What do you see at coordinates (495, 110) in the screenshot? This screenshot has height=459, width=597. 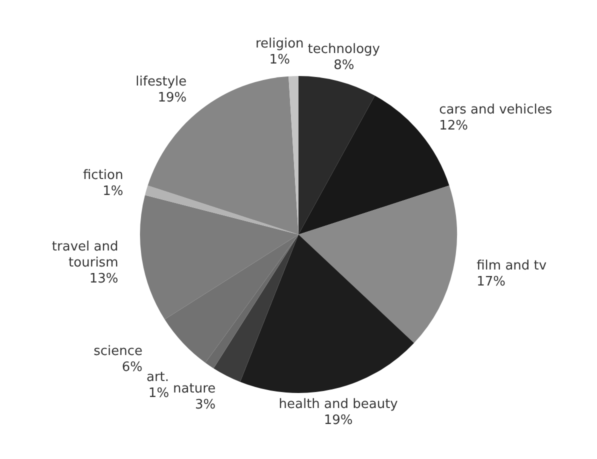 I see `slice-label: cars and vehicles` at bounding box center [495, 110].